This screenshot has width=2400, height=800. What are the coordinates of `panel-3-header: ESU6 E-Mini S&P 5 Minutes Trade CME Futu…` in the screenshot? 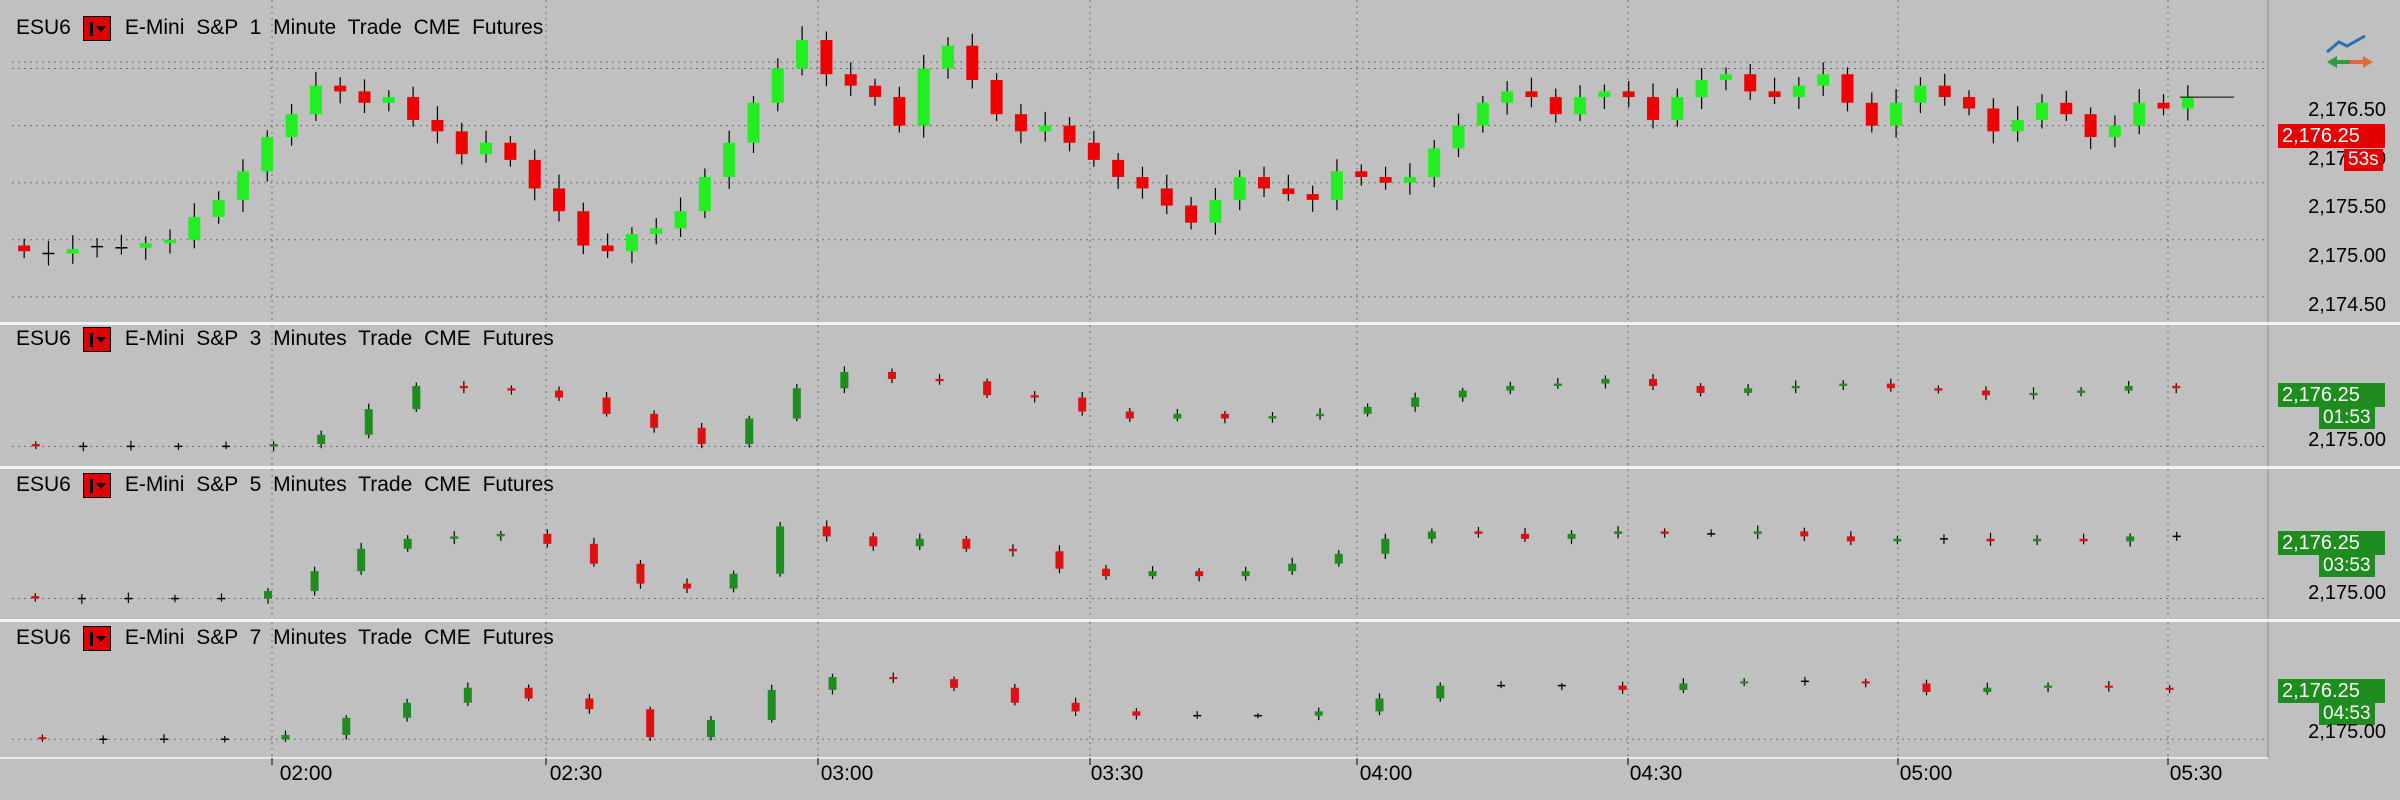 It's located at (285, 485).